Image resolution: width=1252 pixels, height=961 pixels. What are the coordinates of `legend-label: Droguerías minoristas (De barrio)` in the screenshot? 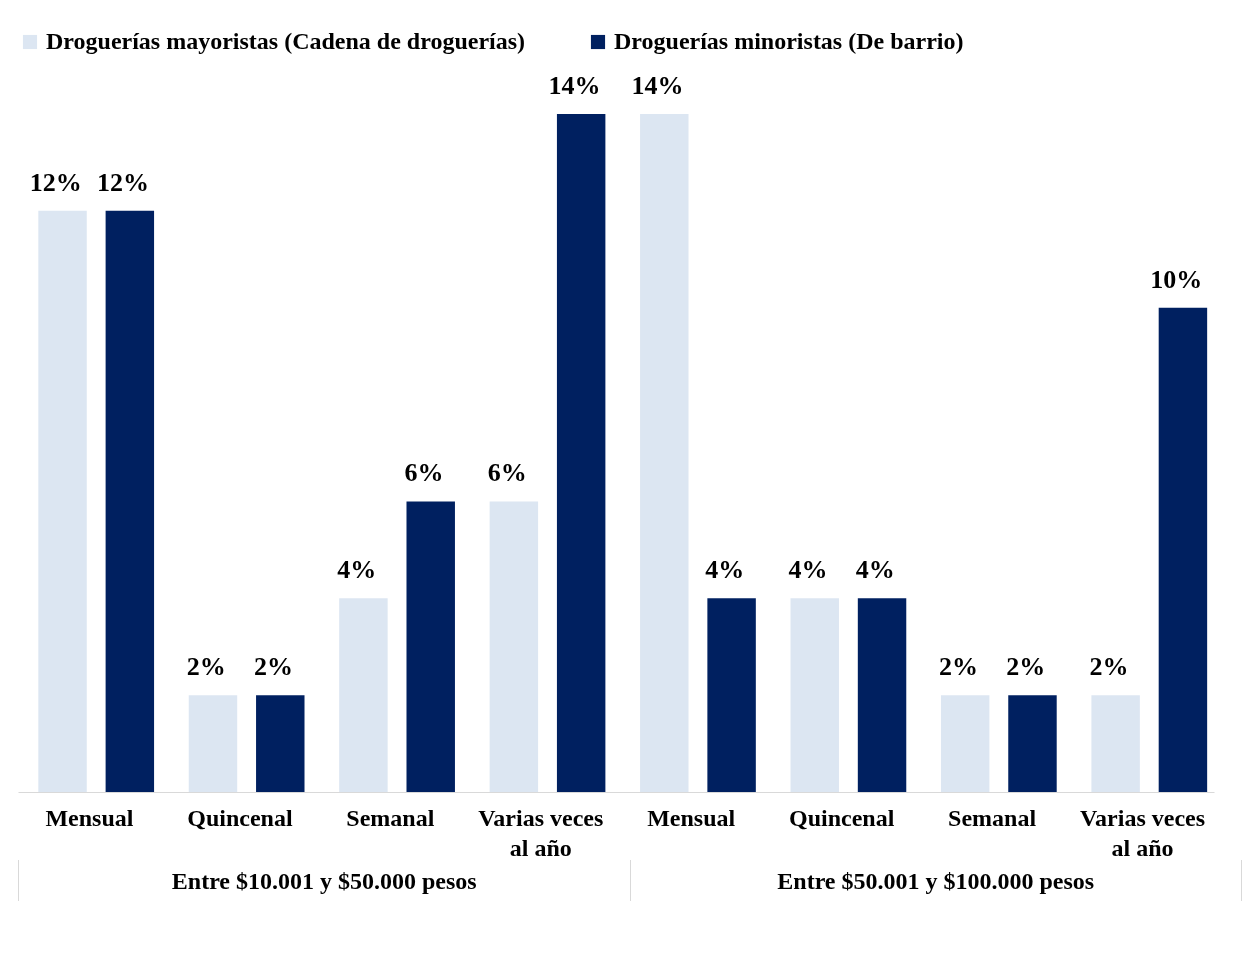 It's located at (789, 41).